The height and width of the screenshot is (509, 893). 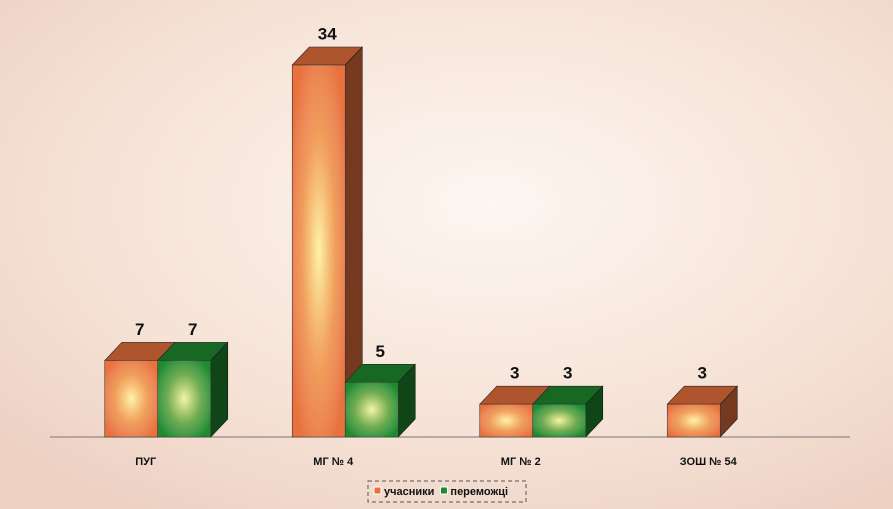 I want to click on value-label: 5, so click(x=380, y=351).